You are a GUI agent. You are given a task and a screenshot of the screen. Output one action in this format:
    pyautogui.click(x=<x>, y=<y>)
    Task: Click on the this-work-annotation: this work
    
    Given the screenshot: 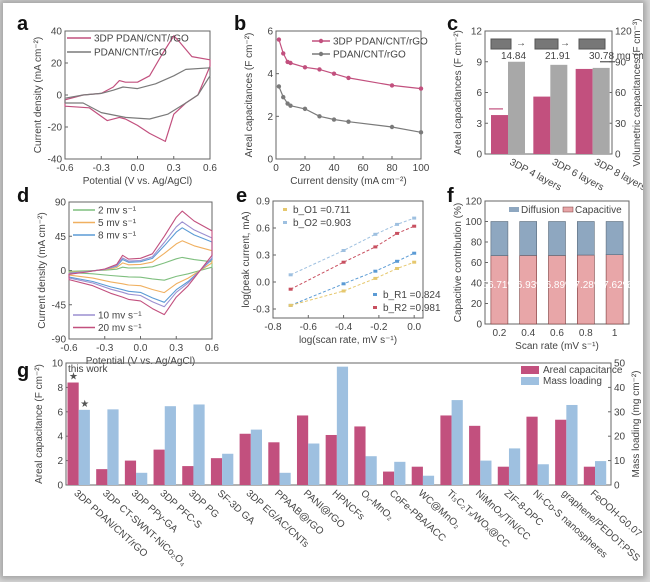 What is the action you would take?
    pyautogui.click(x=88, y=369)
    